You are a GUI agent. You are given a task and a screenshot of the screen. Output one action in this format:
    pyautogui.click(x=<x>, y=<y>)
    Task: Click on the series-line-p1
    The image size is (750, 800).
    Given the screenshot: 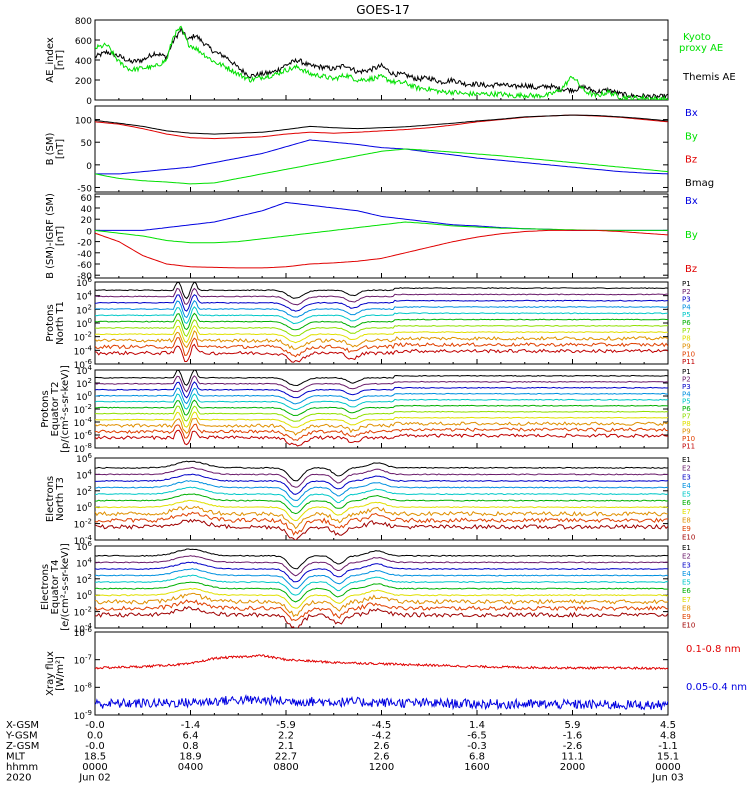 What is the action you would take?
    pyautogui.click(x=381, y=291)
    